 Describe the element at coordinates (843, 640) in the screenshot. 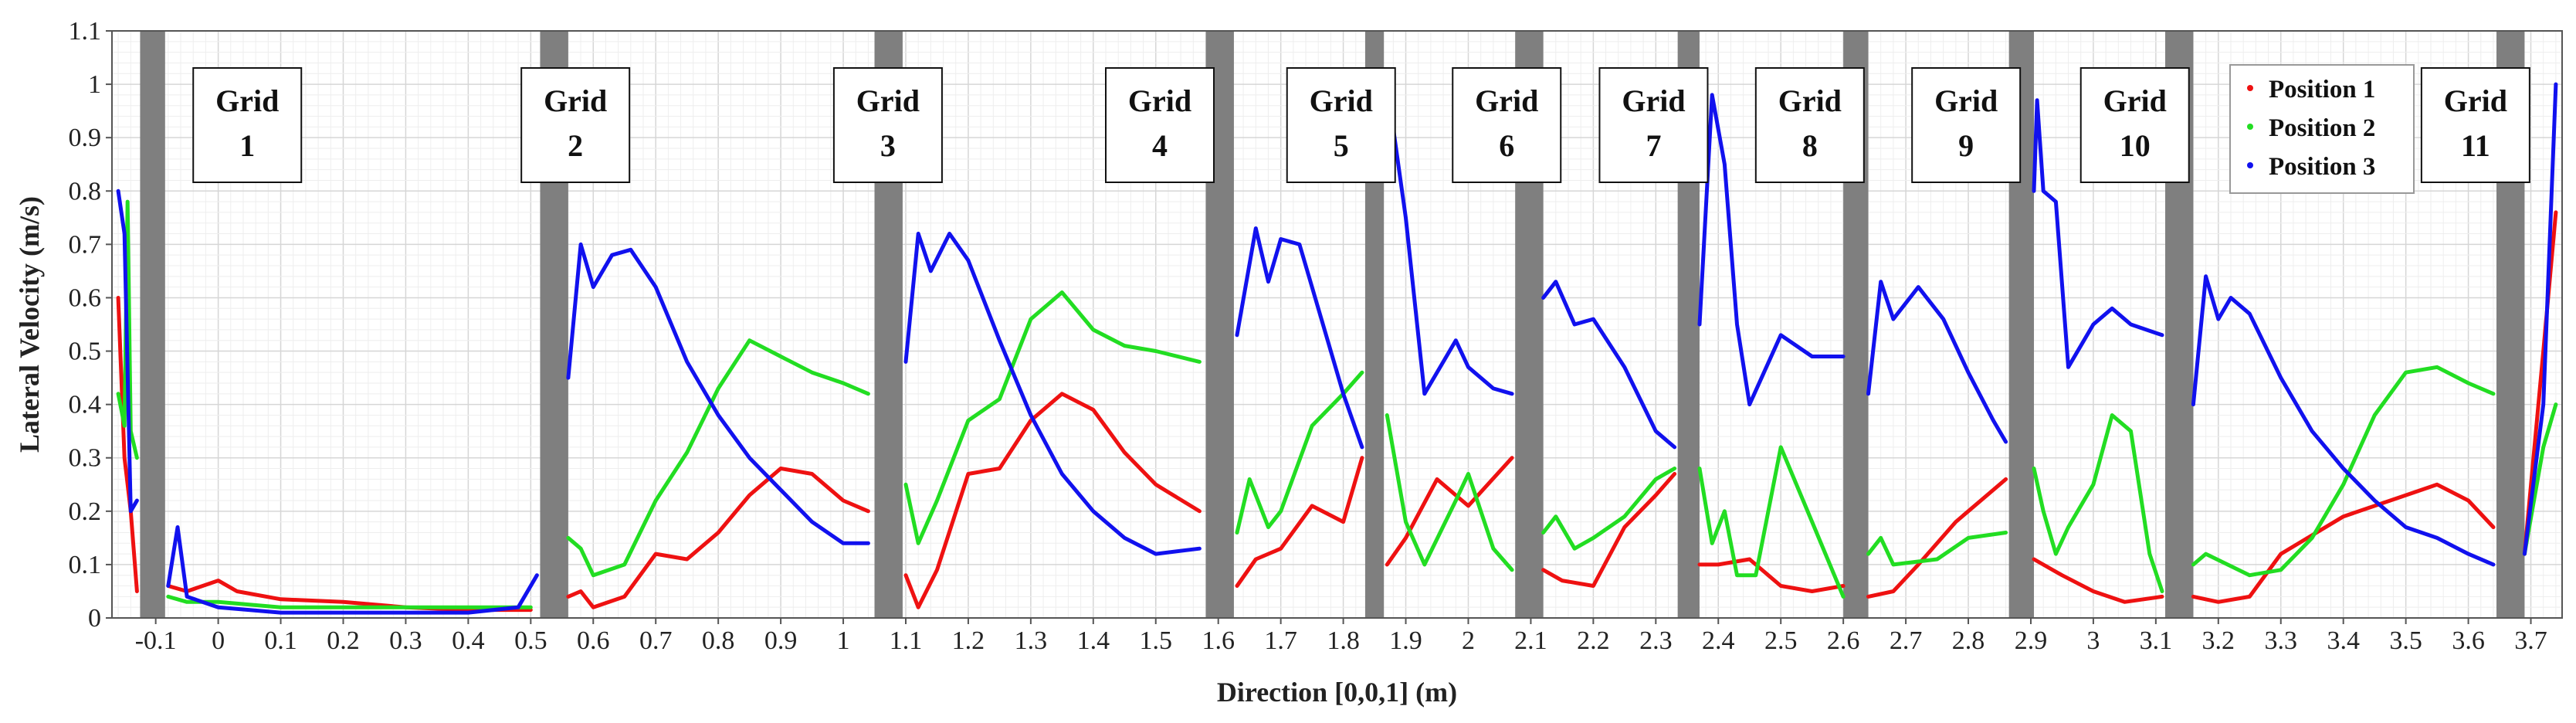

I see `x-tick-label: 1` at that location.